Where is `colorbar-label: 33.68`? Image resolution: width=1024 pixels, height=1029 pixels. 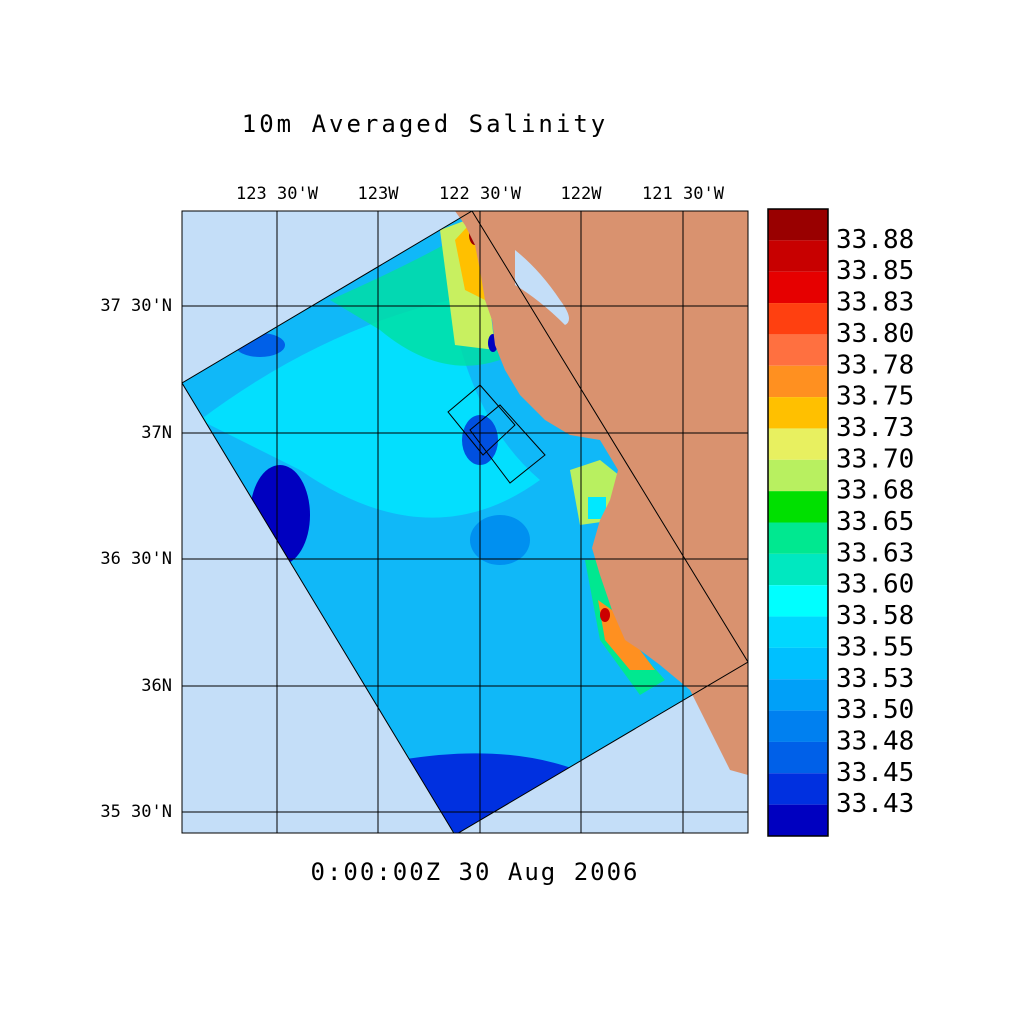
colorbar-label: 33.68 is located at coordinates (875, 491).